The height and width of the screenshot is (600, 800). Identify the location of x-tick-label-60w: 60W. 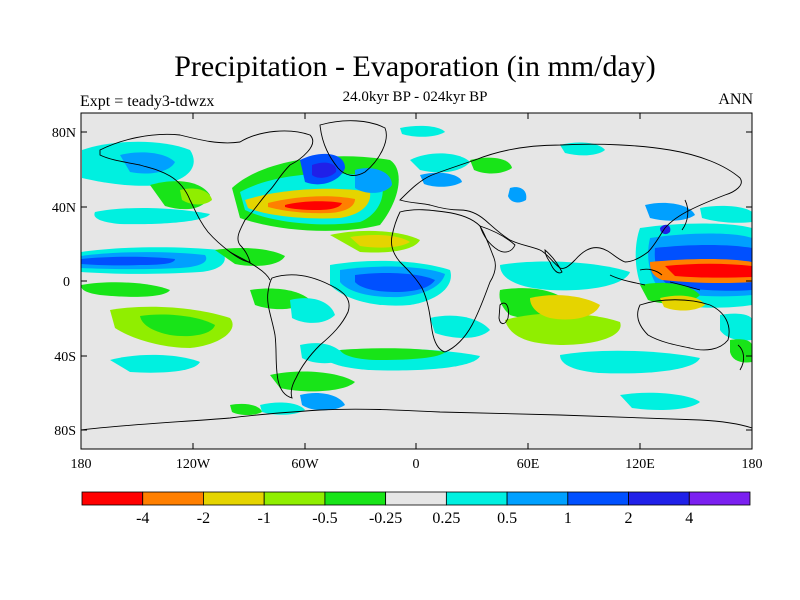
(305, 464).